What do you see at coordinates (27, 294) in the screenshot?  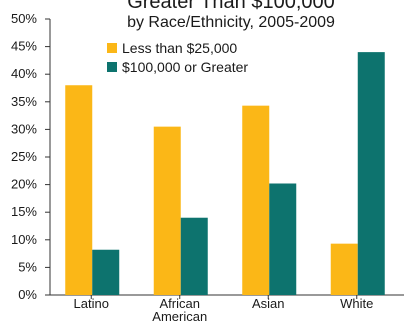 I see `y-tick-label: 0%` at bounding box center [27, 294].